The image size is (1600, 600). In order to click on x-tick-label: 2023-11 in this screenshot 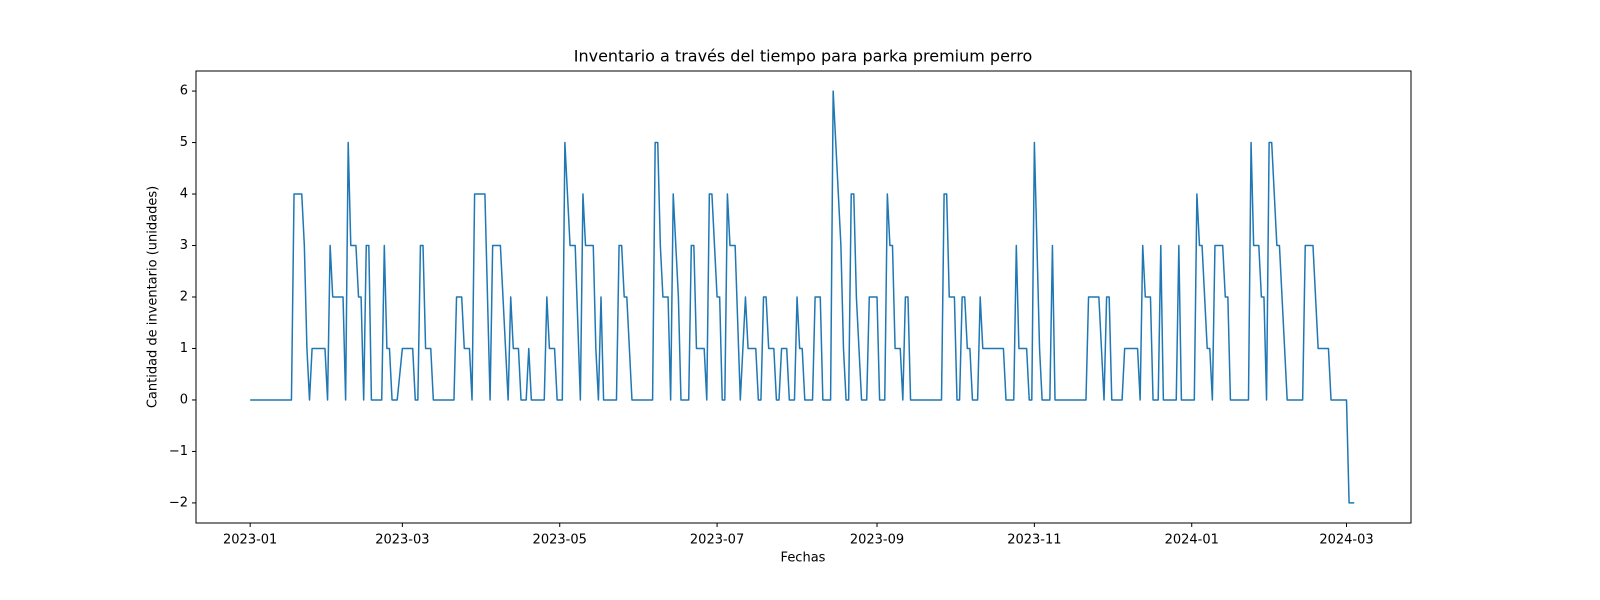, I will do `click(1034, 540)`.